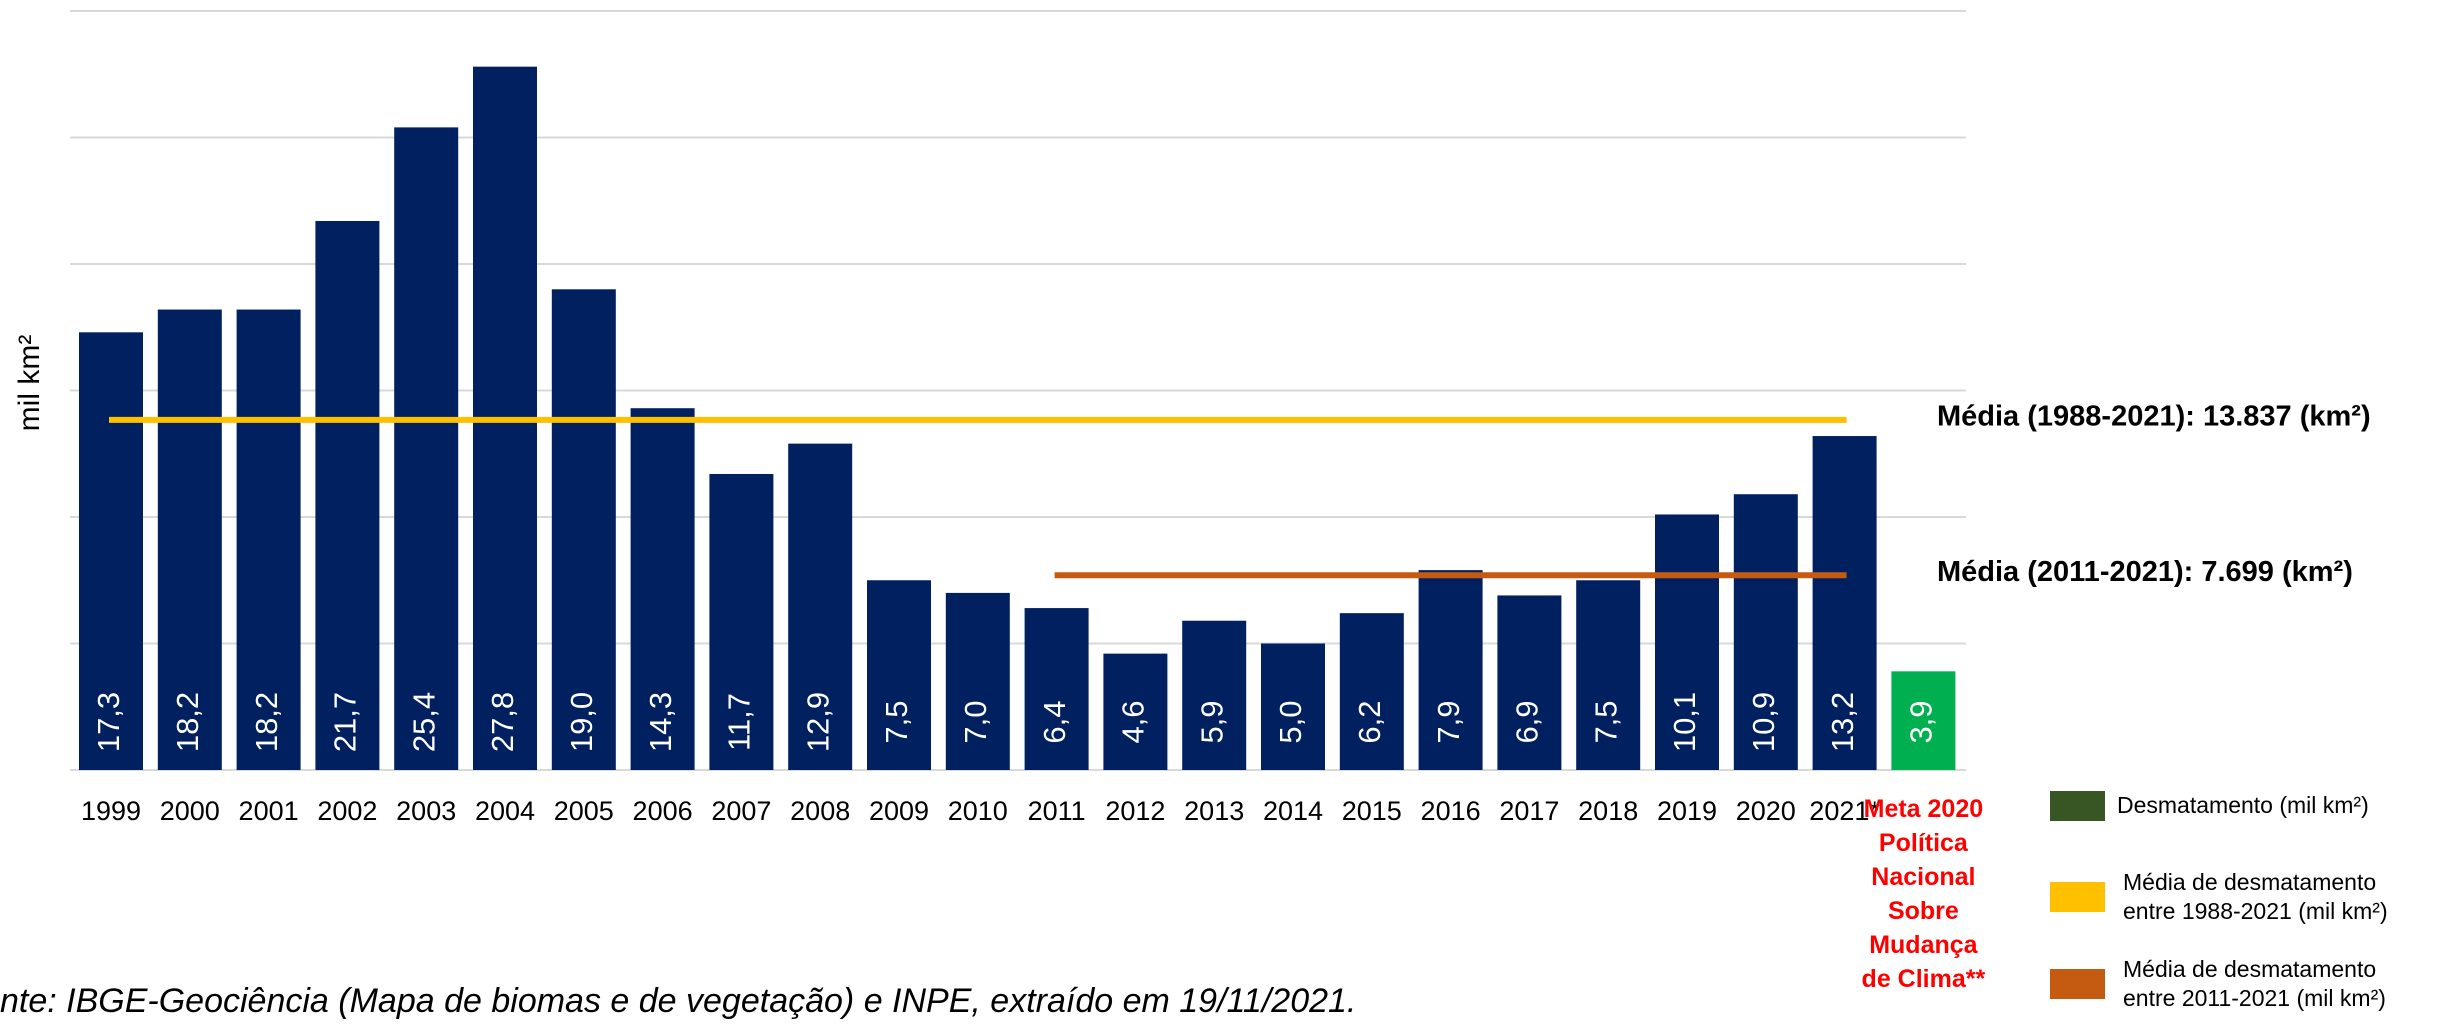 Image resolution: width=2450 pixels, height=1029 pixels. What do you see at coordinates (1451, 811) in the screenshot?
I see `x-tick-label: 2016` at bounding box center [1451, 811].